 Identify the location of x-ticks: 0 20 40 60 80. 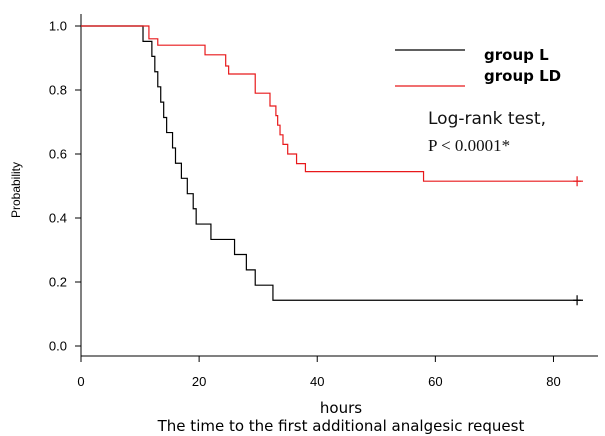
(319, 372).